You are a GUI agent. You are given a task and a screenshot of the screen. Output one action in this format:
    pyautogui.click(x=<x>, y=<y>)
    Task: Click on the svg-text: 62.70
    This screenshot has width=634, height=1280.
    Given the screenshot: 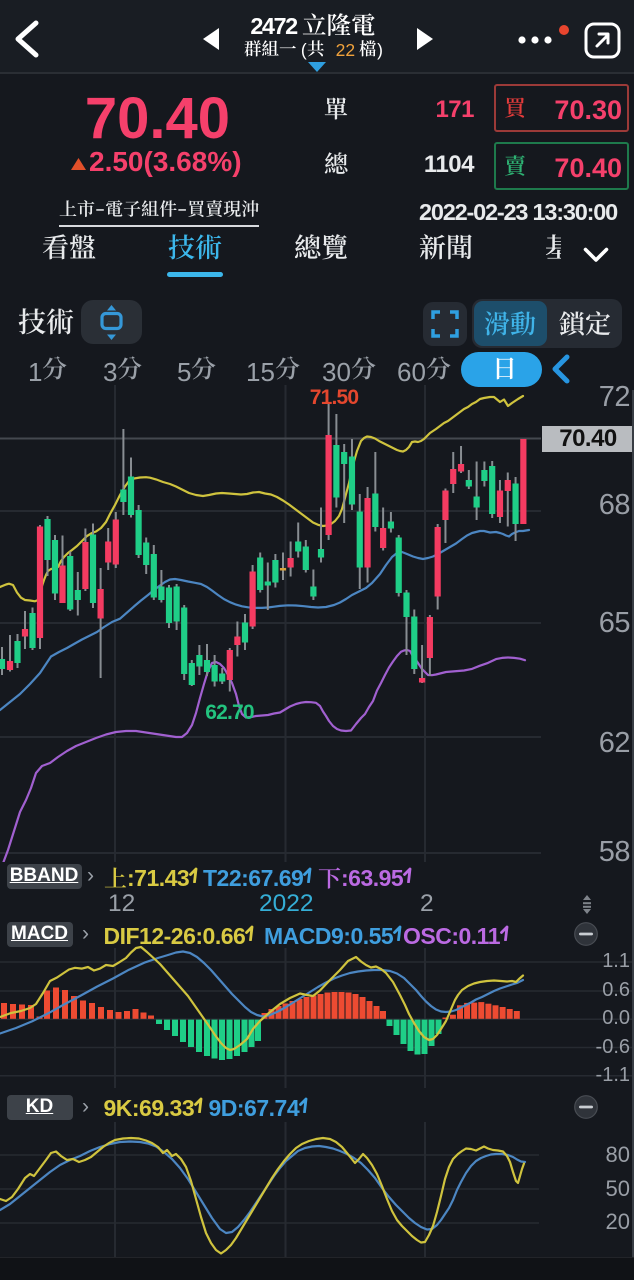 What is the action you would take?
    pyautogui.click(x=229, y=712)
    